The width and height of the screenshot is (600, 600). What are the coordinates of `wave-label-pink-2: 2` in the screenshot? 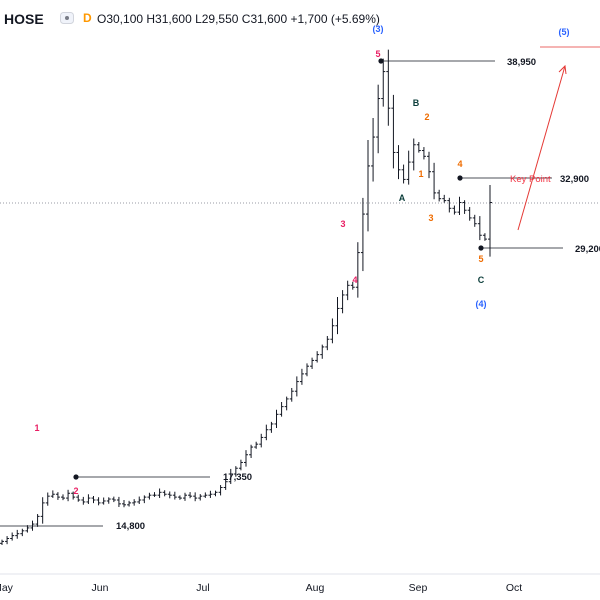 It's located at (75, 491).